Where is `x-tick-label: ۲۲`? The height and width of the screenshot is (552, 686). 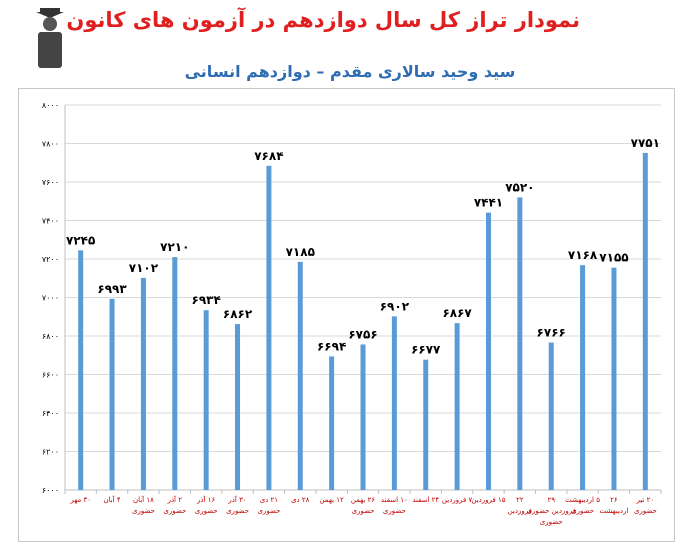
x-tick-label: ۲۲ is located at coordinates (520, 500).